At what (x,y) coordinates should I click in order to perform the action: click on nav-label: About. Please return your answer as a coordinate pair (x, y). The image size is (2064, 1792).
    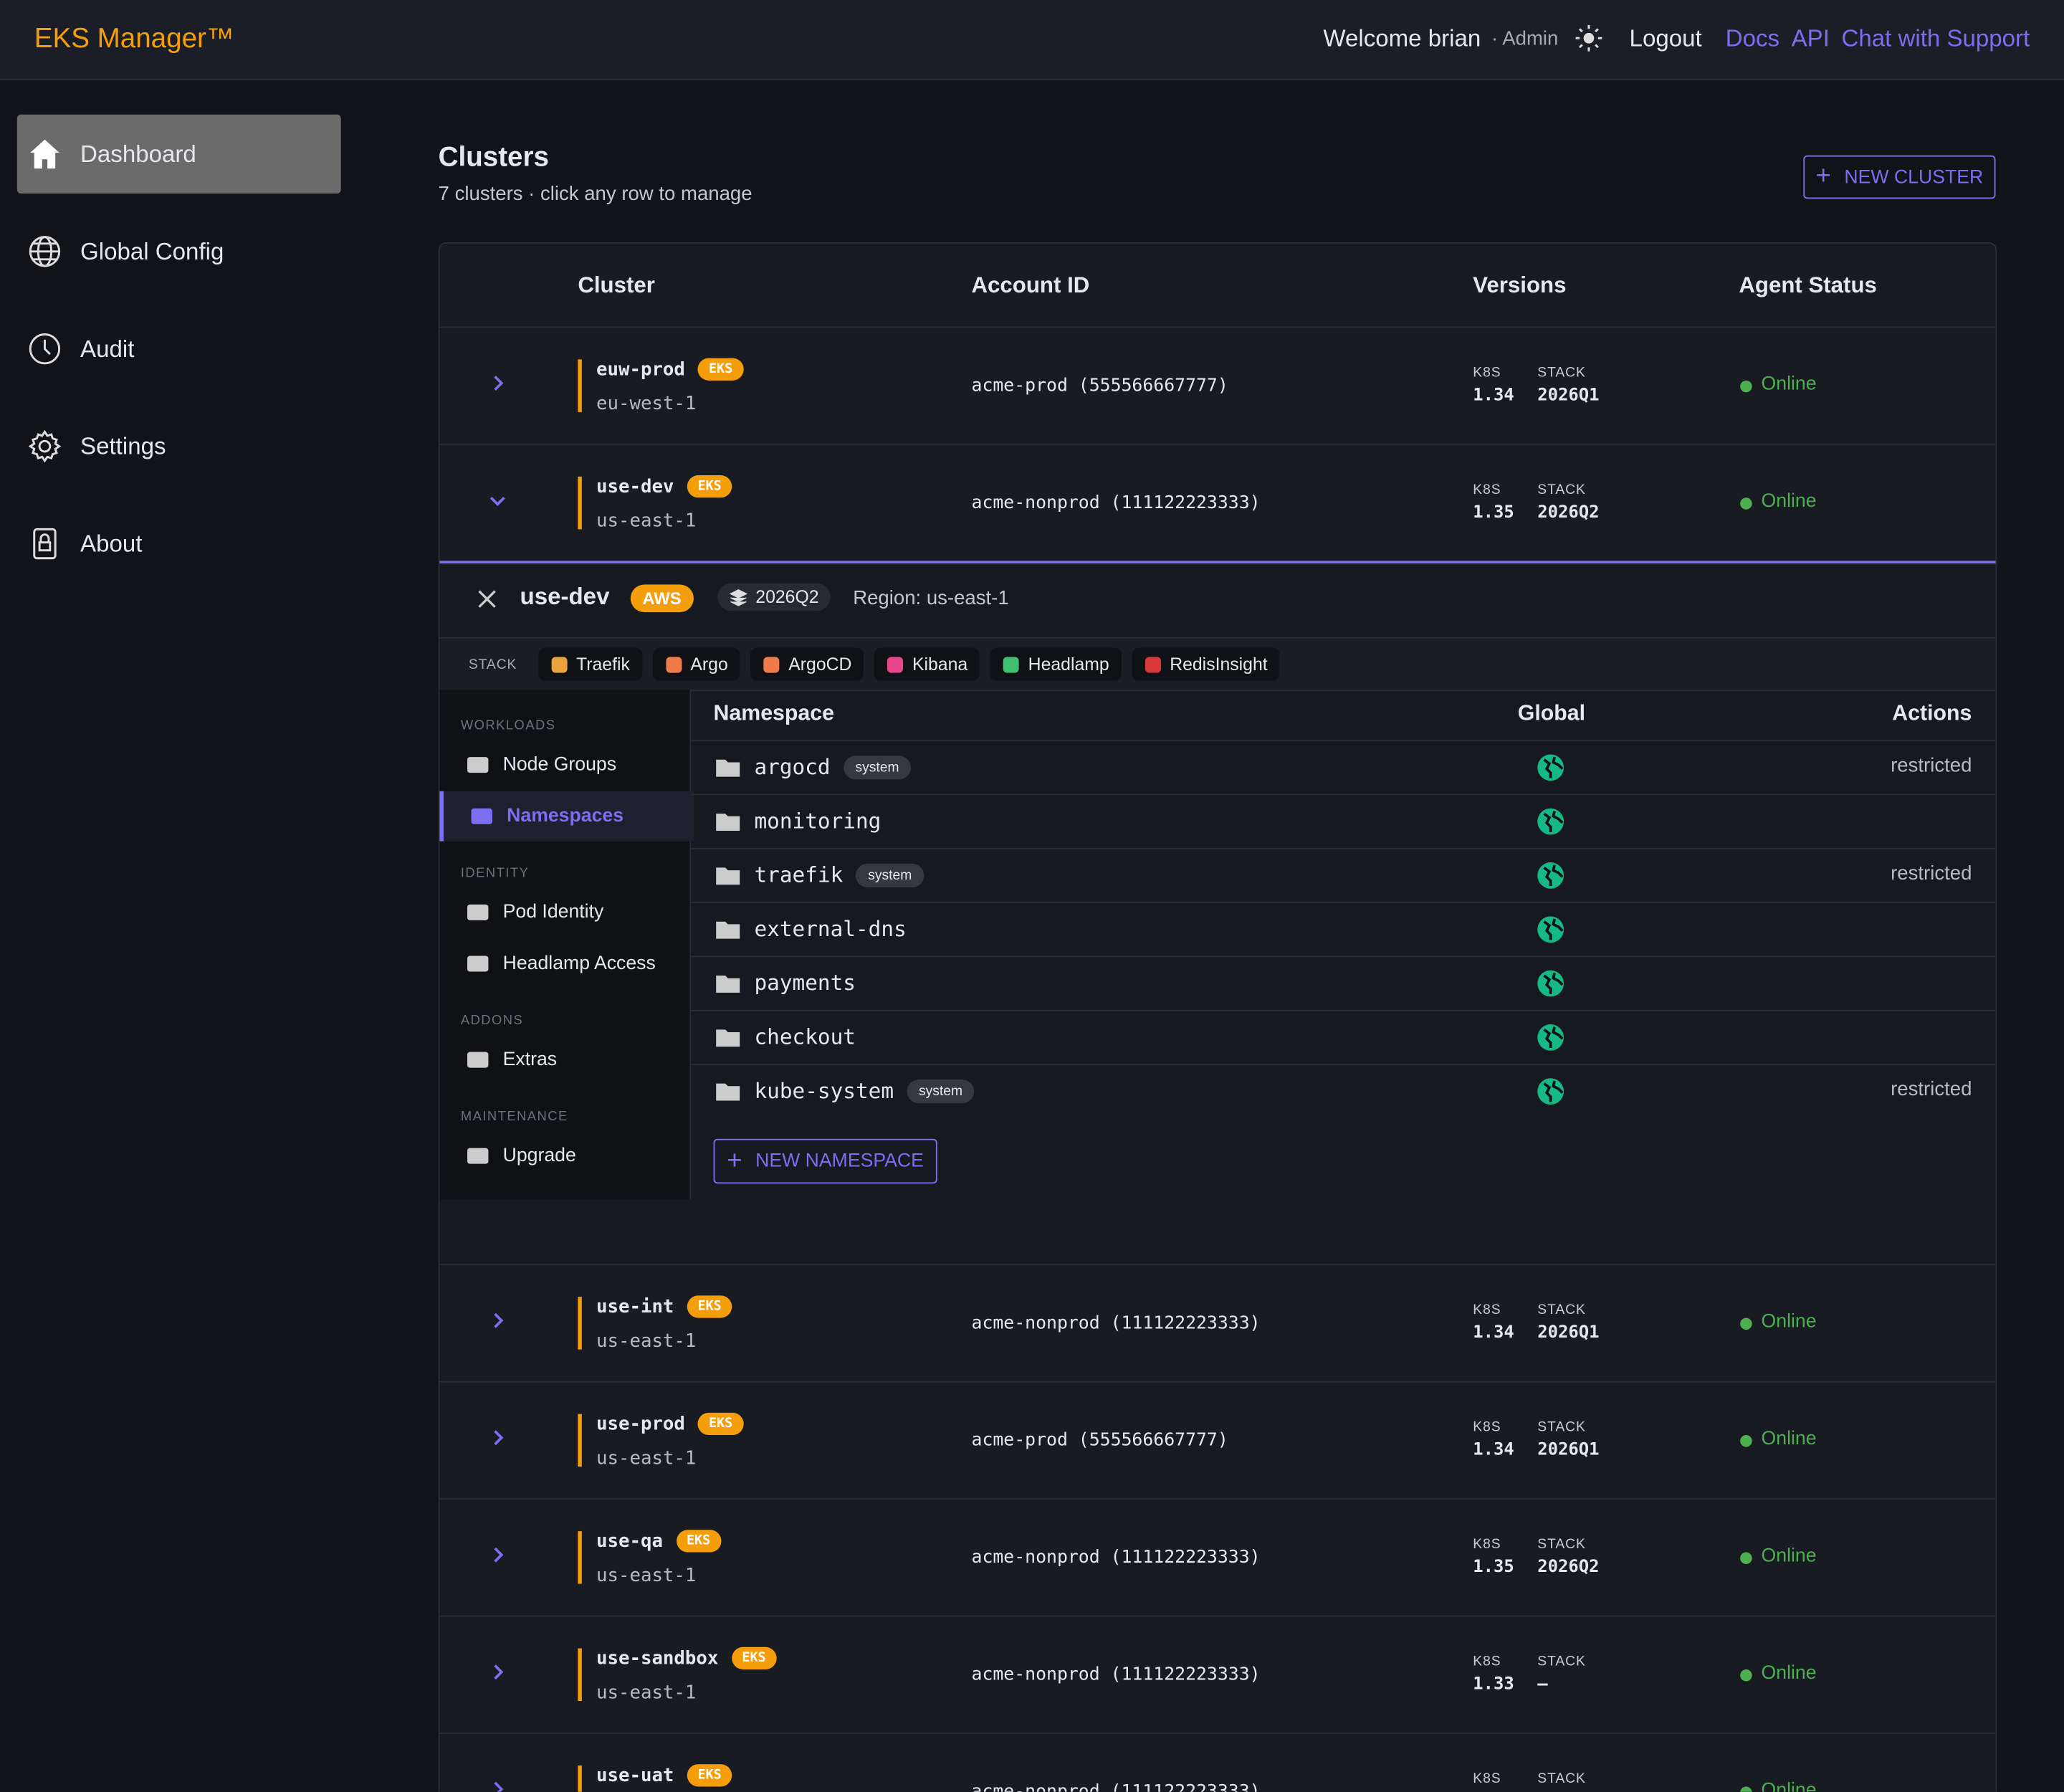
    Looking at the image, I should click on (112, 543).